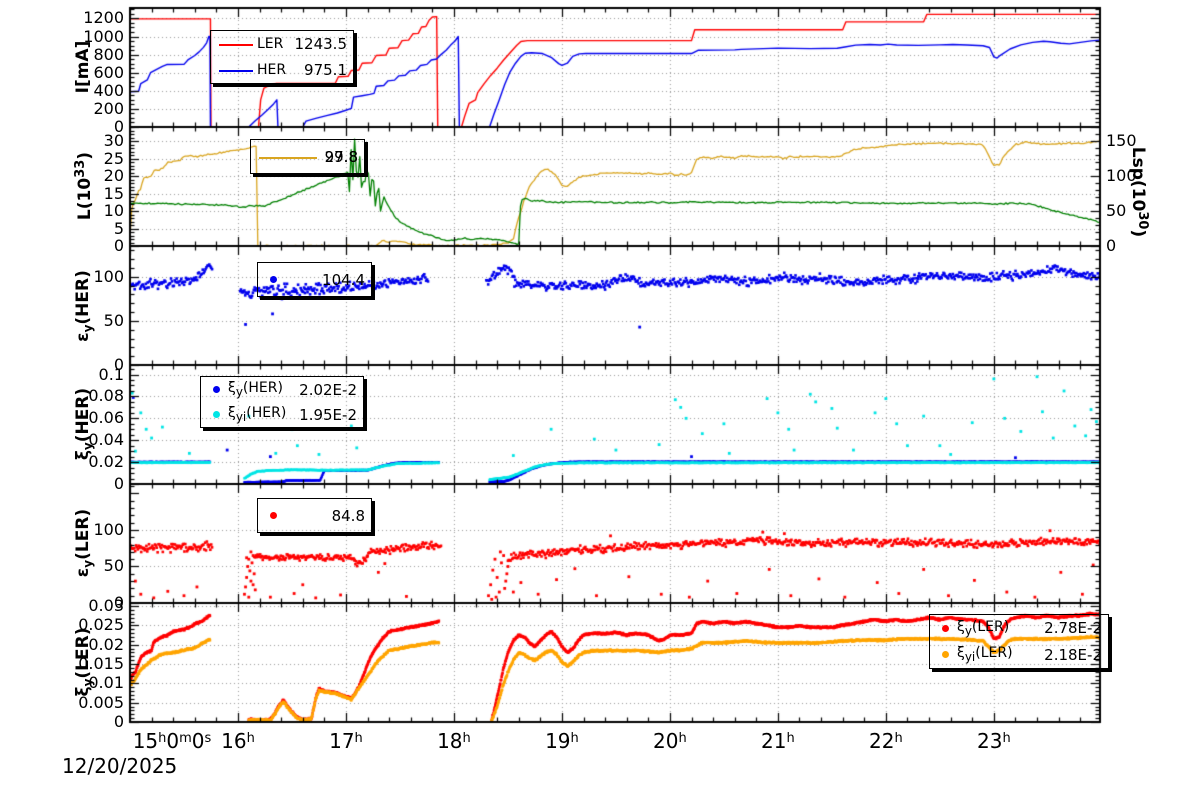  I want to click on y-tick-label-right: 150, so click(1121, 140).